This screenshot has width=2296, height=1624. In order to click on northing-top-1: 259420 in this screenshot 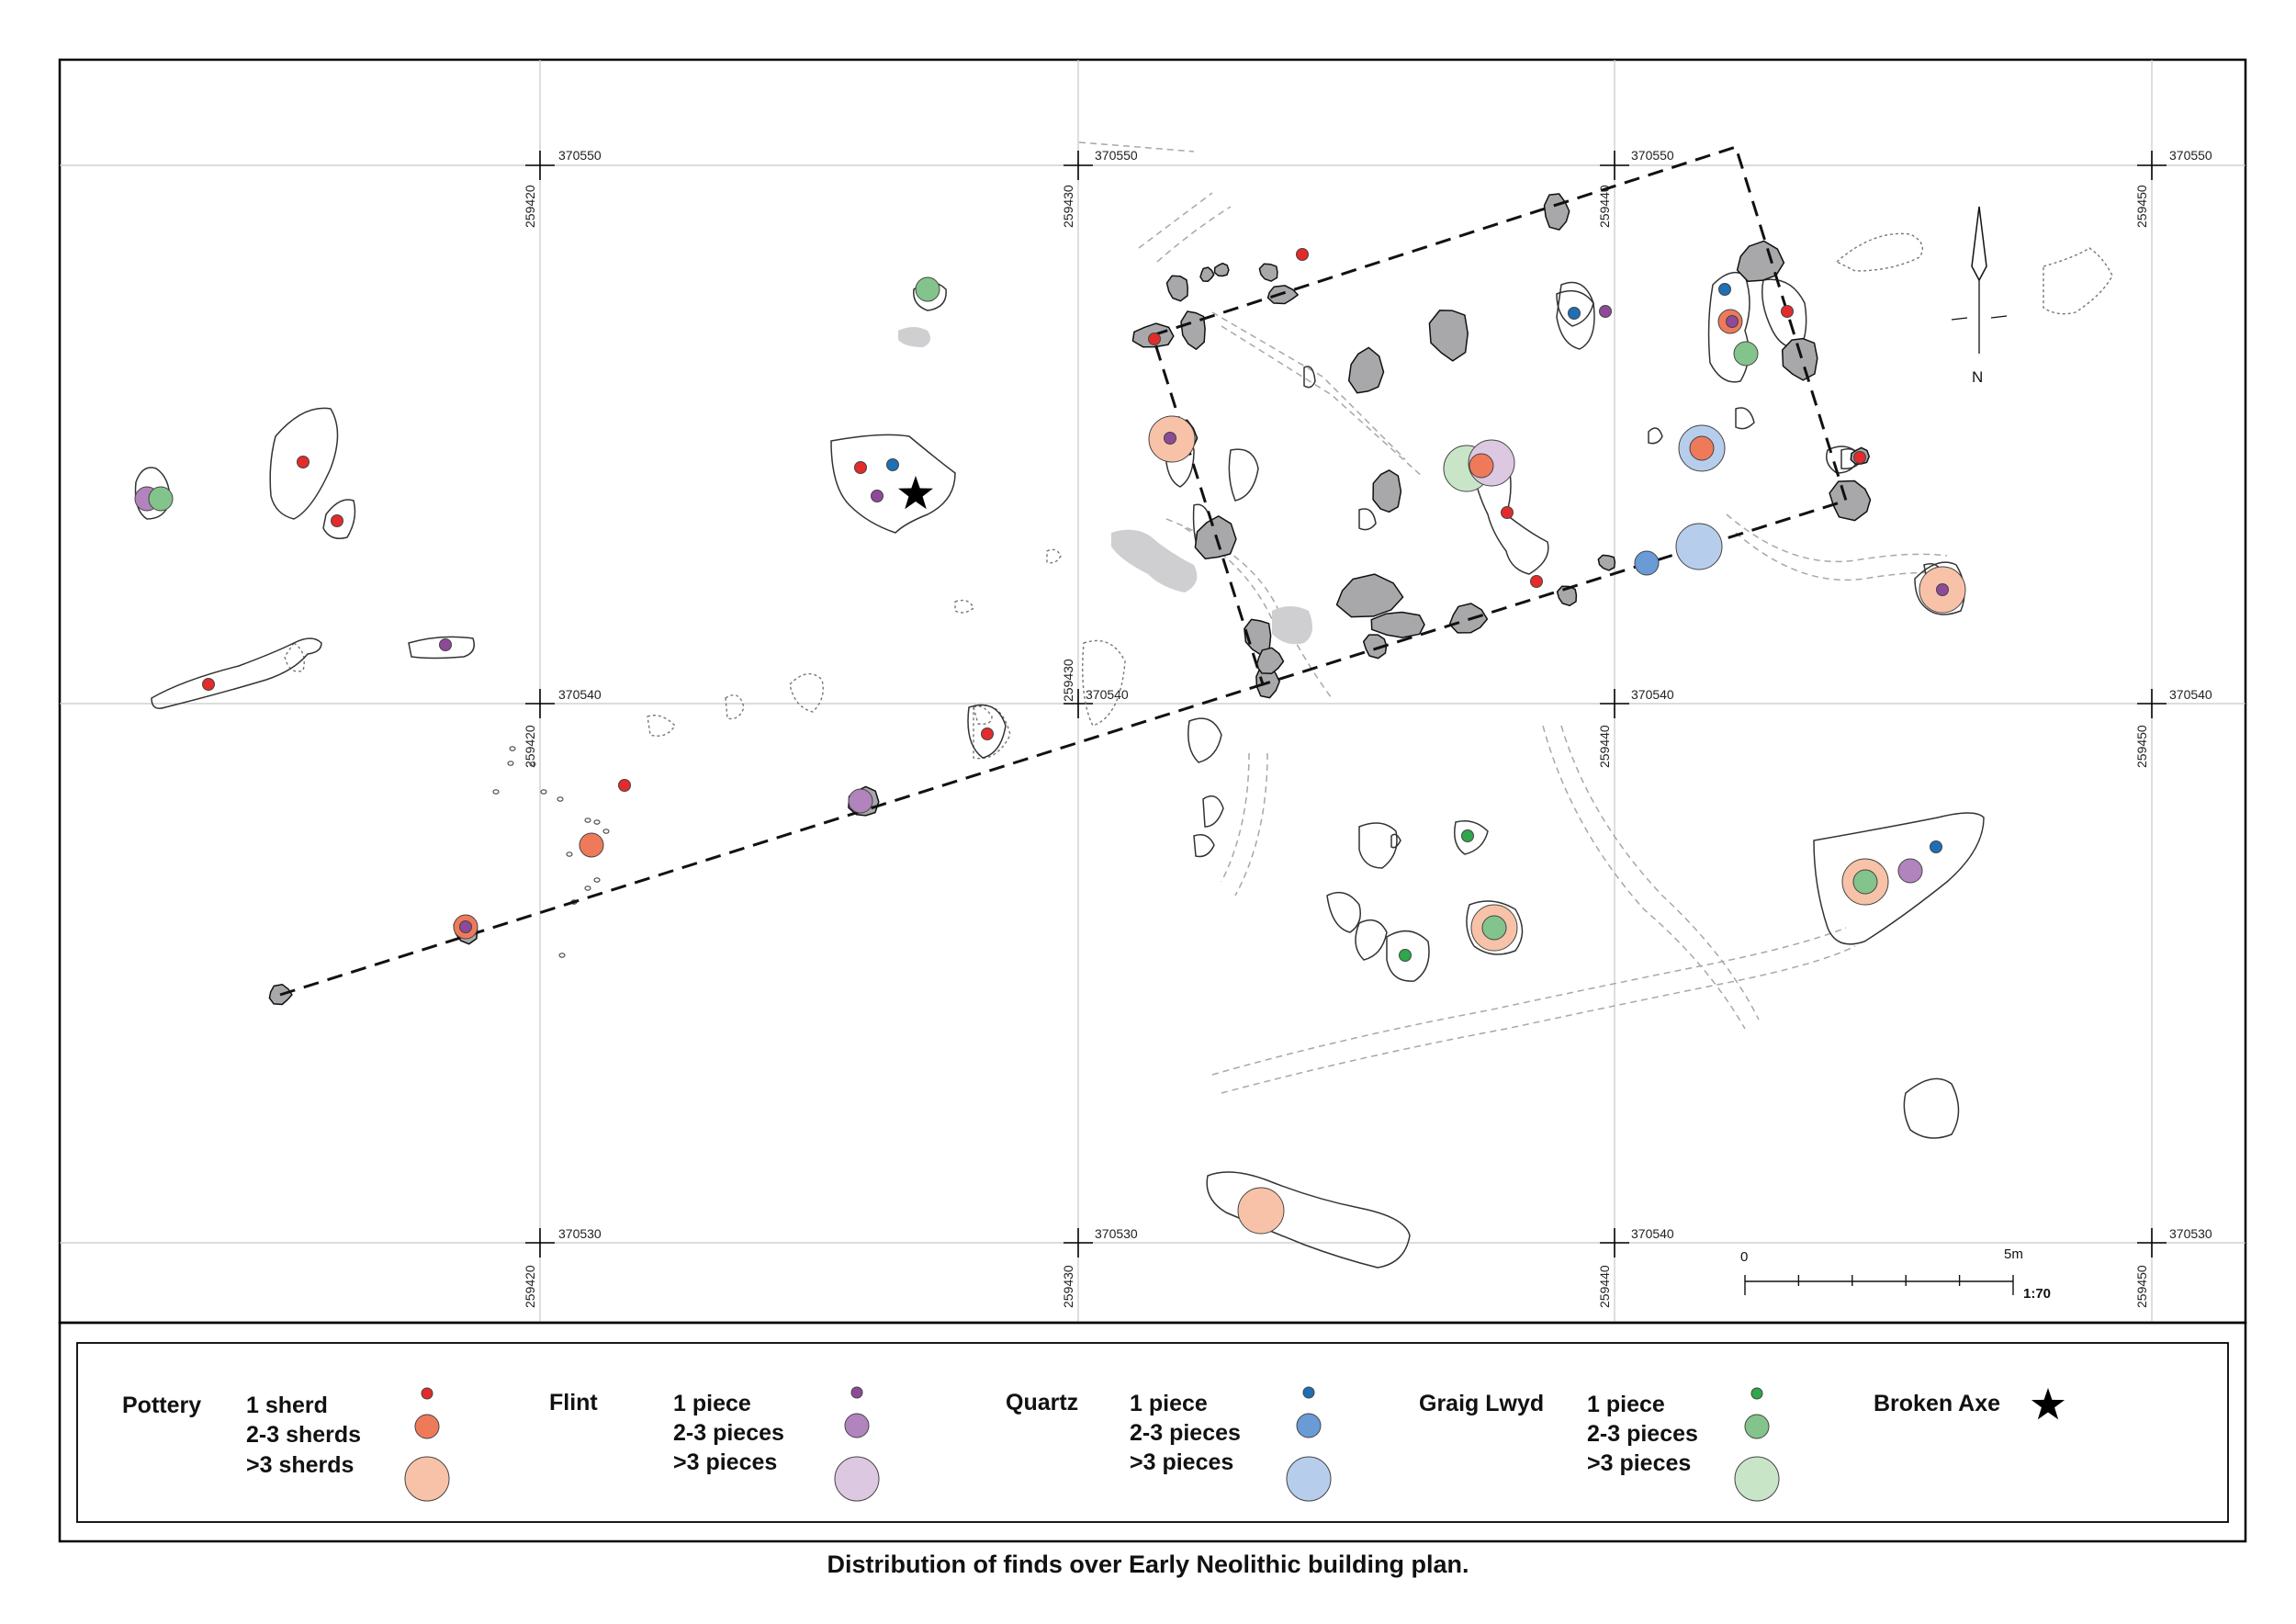, I will do `click(530, 206)`.